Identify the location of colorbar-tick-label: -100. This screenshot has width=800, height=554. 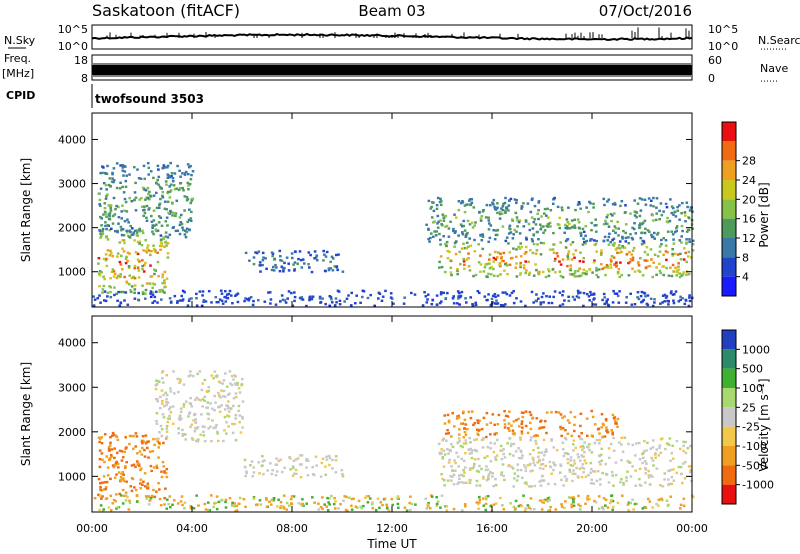
(754, 446).